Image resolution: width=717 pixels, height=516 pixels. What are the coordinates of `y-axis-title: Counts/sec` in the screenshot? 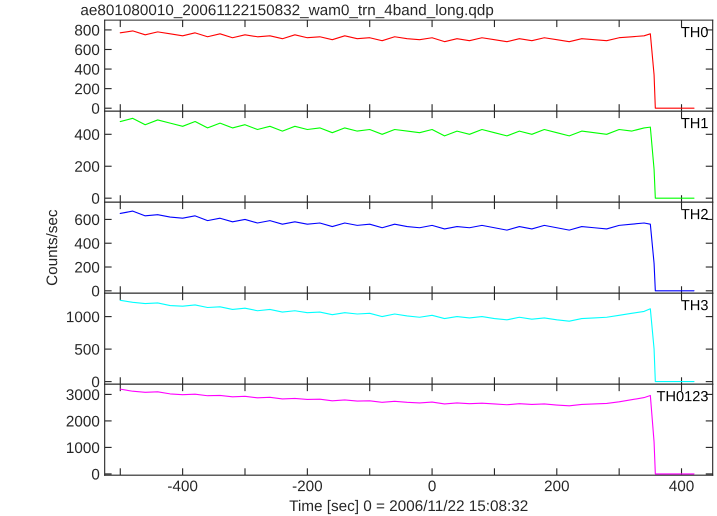 It's located at (52, 248).